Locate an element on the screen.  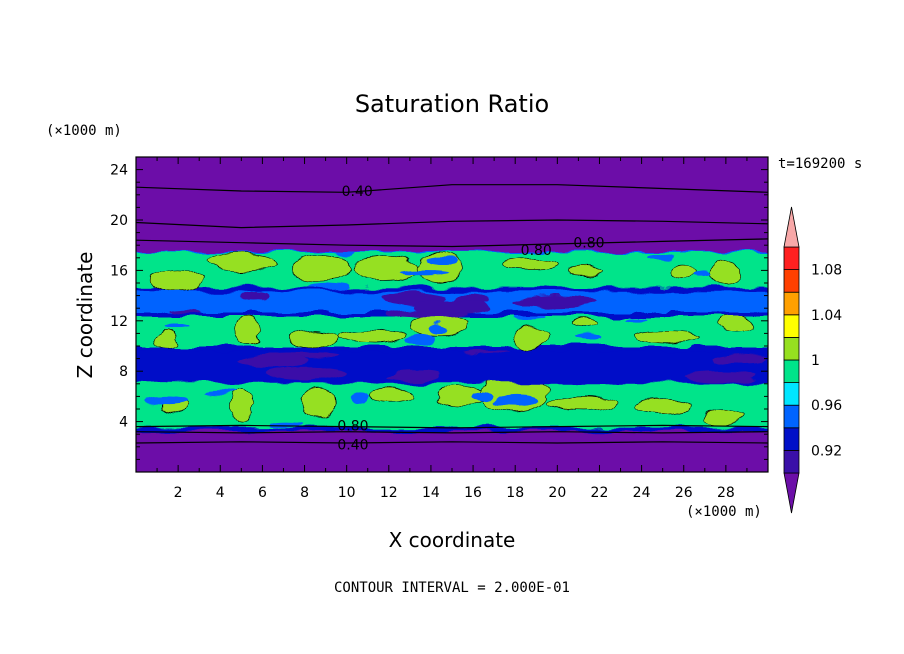
colorbar-label: 1.08 is located at coordinates (826, 271).